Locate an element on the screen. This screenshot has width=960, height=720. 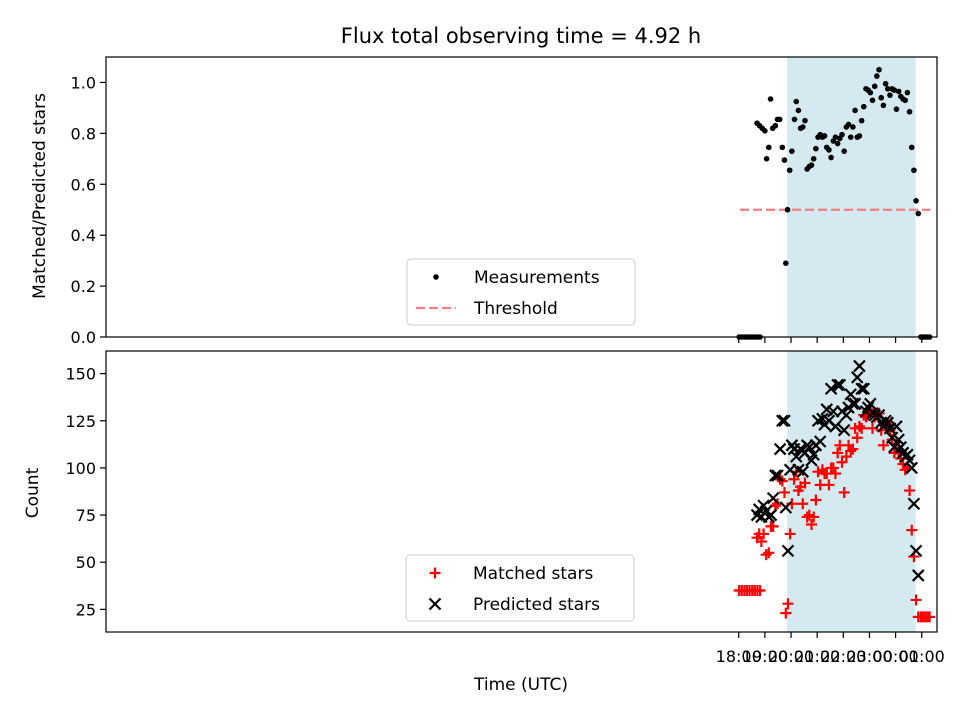
legend-box is located at coordinates (520, 588).